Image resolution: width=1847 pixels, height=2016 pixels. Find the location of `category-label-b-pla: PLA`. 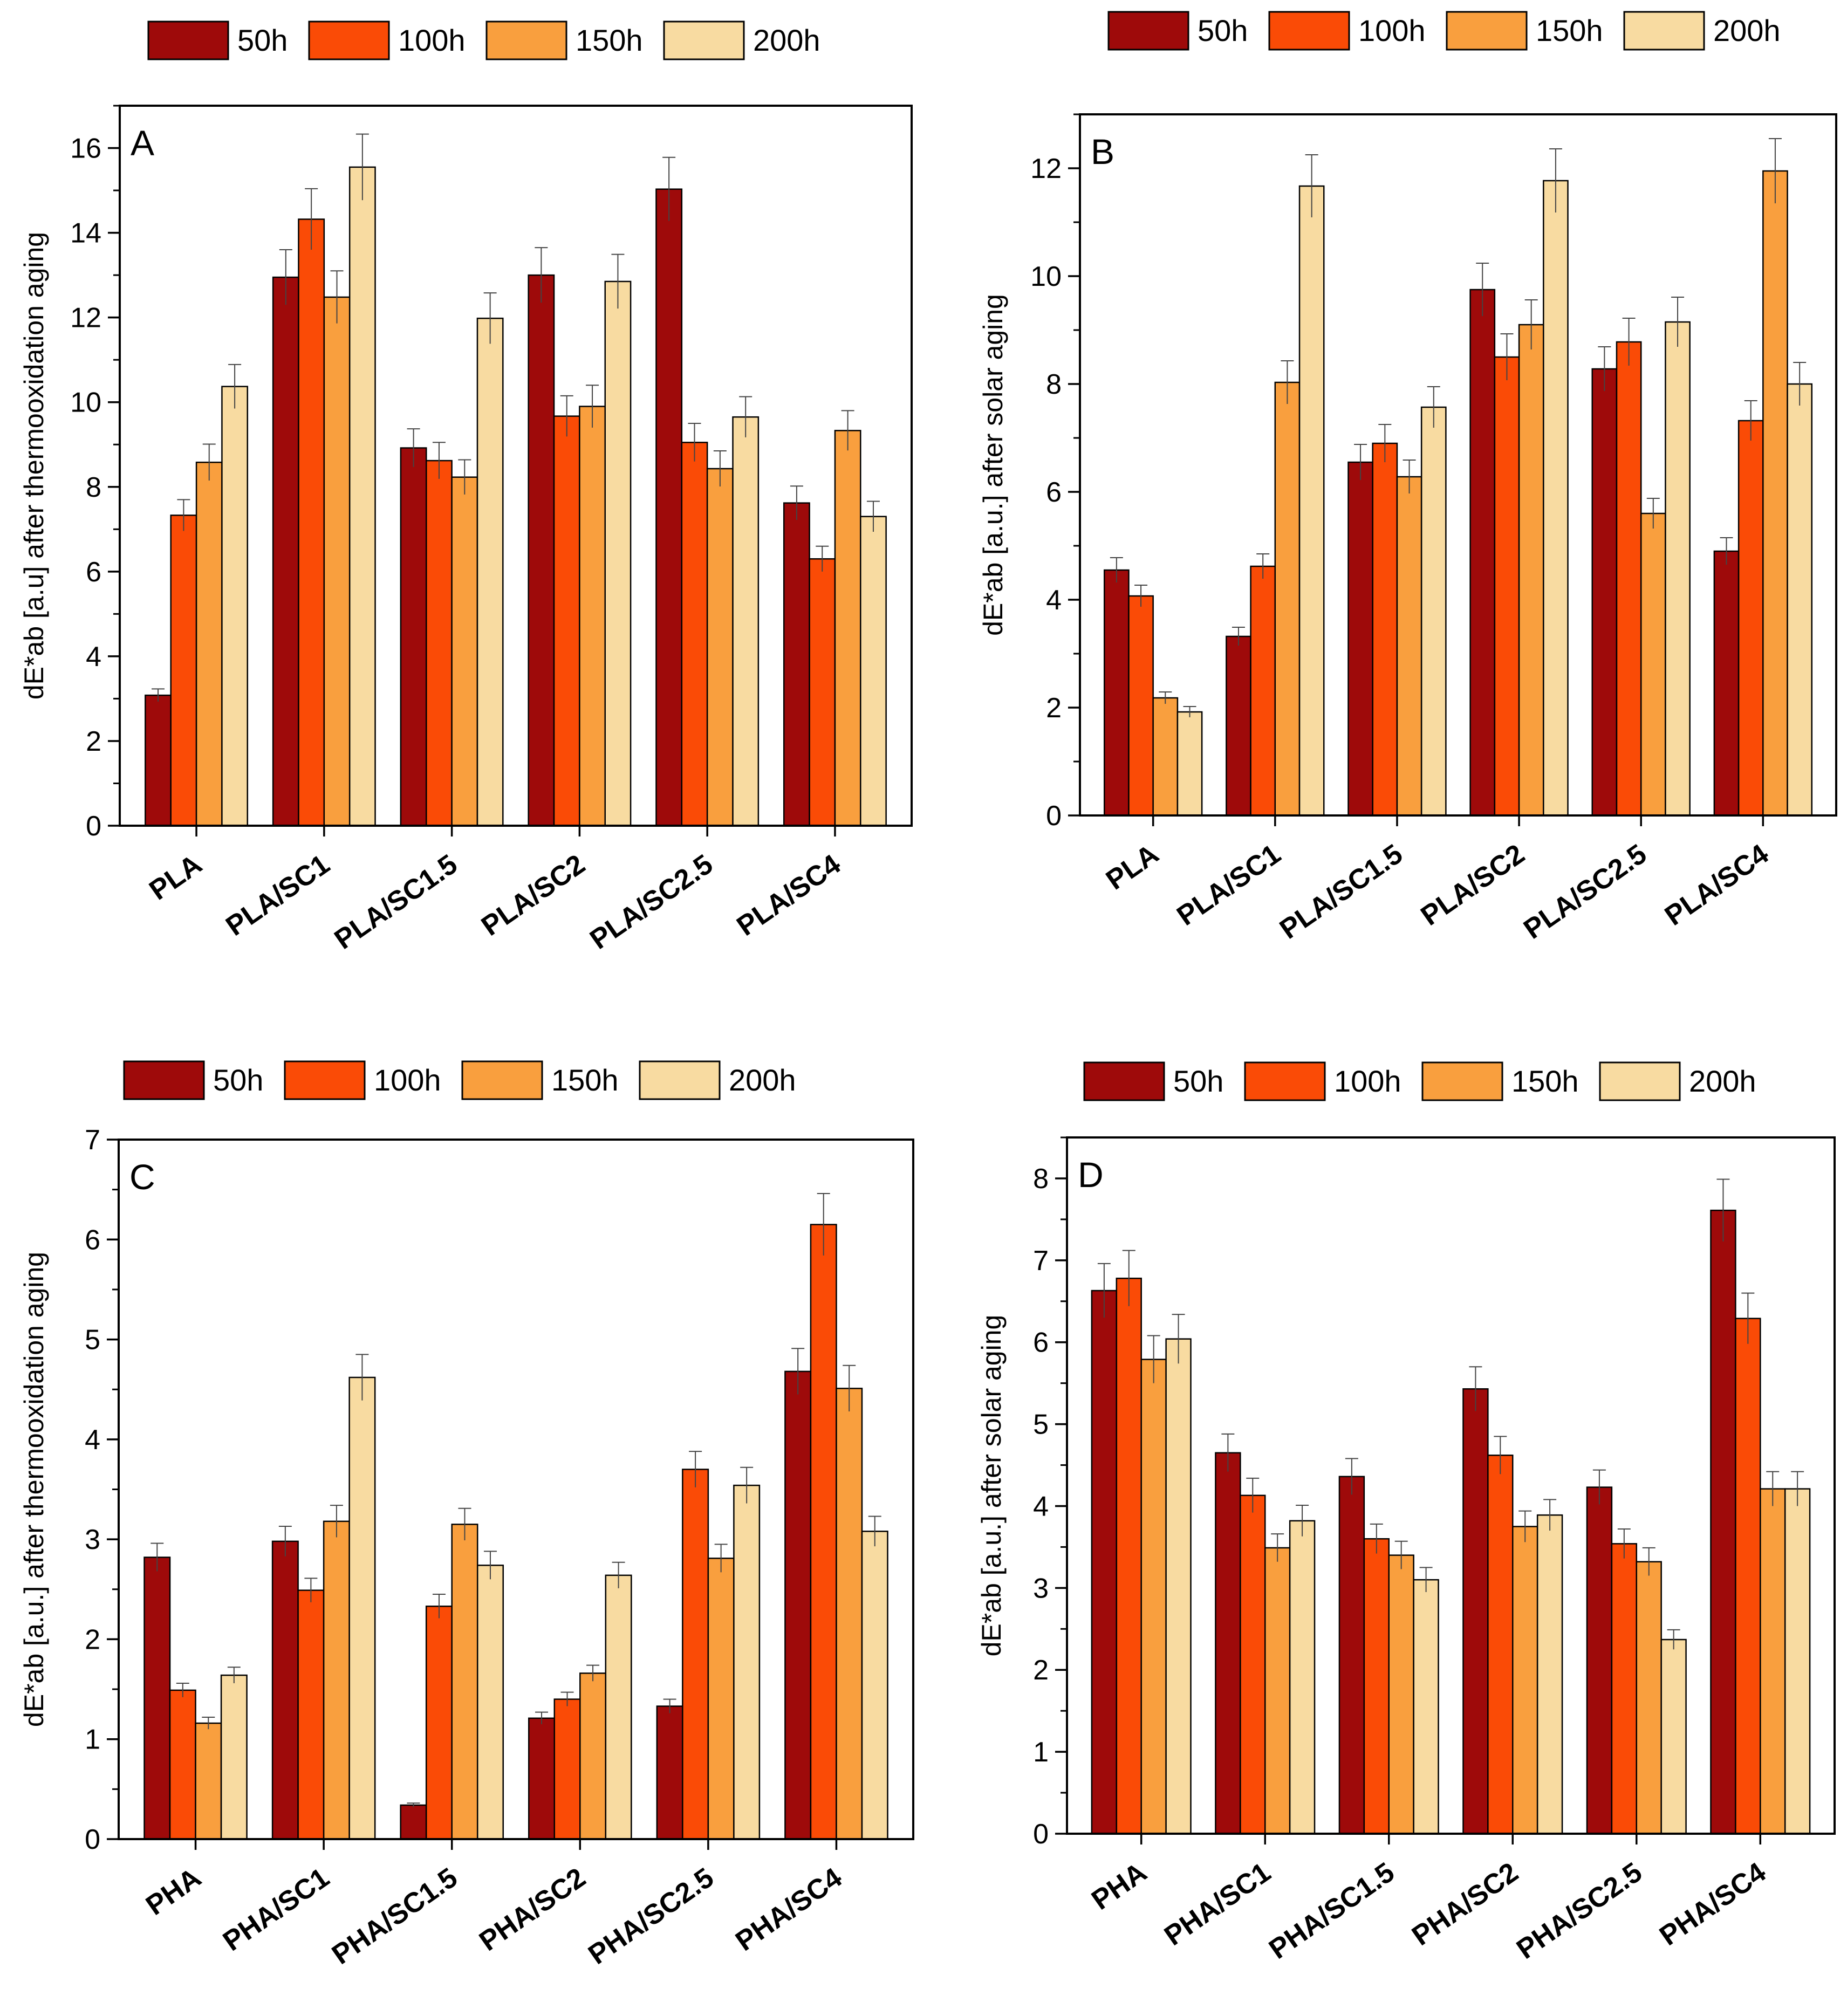

category-label-b-pla: PLA is located at coordinates (1132, 867).